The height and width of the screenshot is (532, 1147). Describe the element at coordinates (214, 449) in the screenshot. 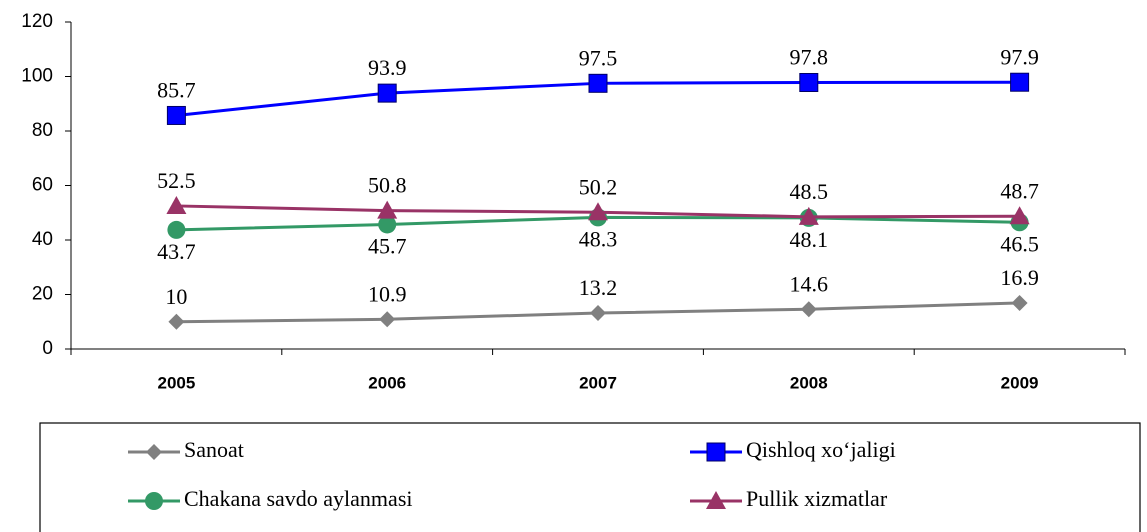

I see `legend-label: Sanoat` at that location.